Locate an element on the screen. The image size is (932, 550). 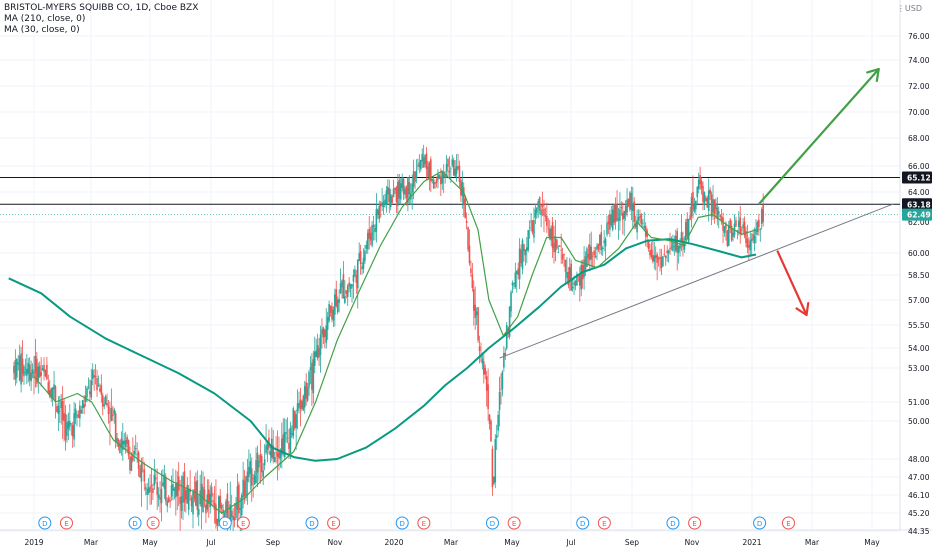
y-tick-label: 72.00 is located at coordinates (919, 86).